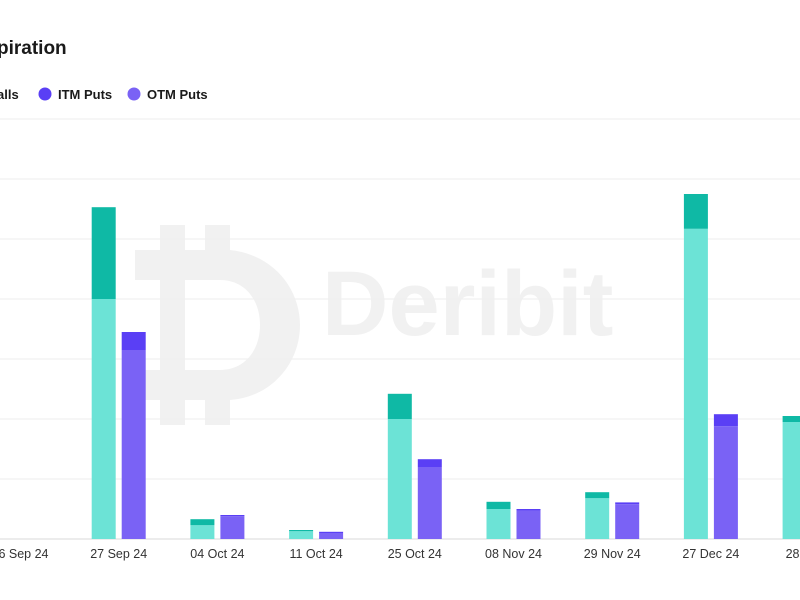 This screenshot has height=600, width=800. I want to click on legend-swatch-itm-puts, so click(45, 94).